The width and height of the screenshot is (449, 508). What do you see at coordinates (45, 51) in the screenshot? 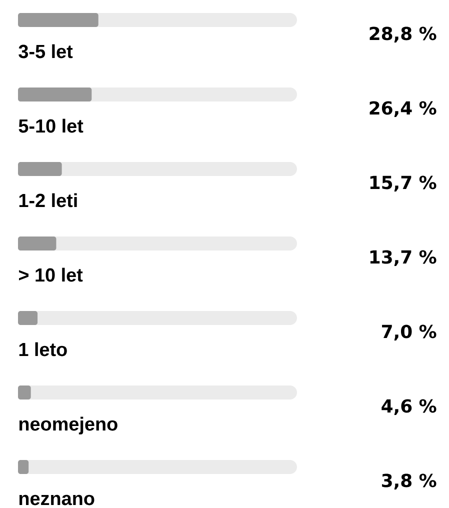
I see `y-tick-label: 3-5 let` at bounding box center [45, 51].